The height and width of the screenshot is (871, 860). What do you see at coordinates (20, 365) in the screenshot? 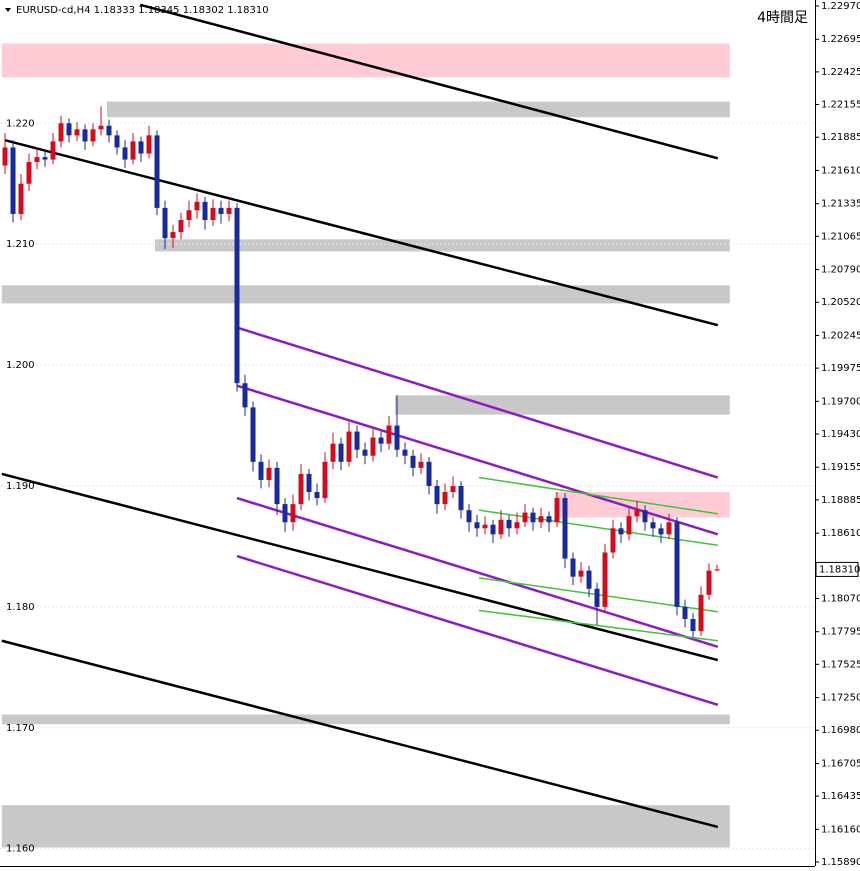
I see `level-label: 1.200` at bounding box center [20, 365].